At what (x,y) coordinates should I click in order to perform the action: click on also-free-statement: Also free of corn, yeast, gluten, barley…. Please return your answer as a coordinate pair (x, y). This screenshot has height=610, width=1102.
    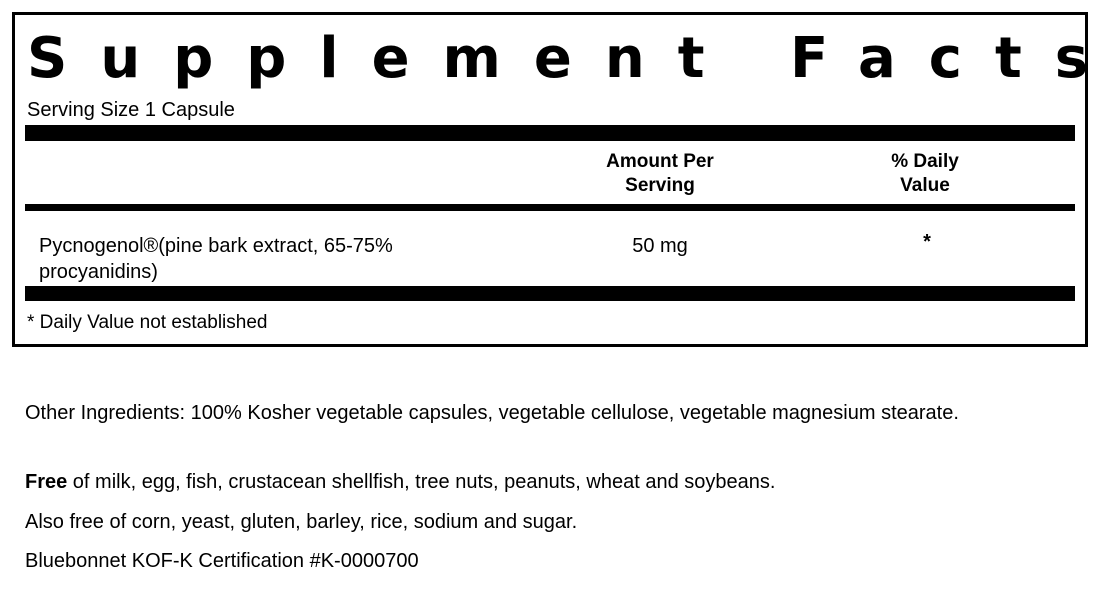
    Looking at the image, I should click on (301, 522).